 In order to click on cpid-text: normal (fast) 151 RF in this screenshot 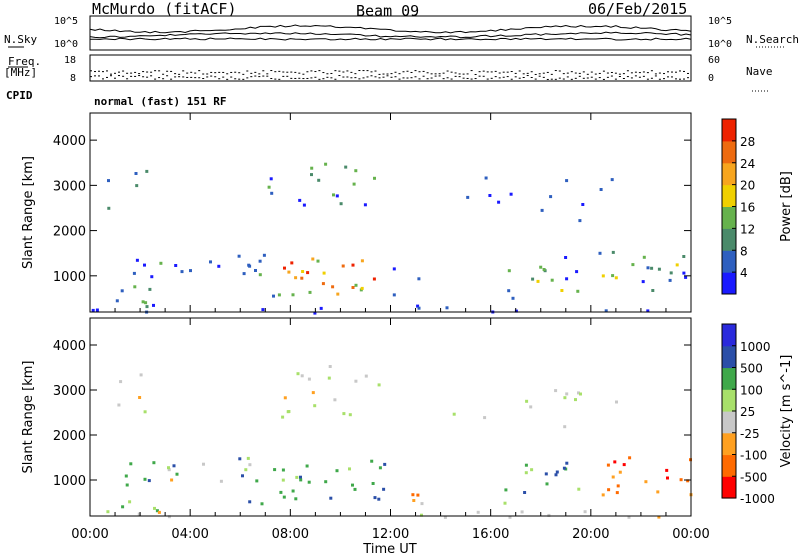, I will do `click(160, 101)`.